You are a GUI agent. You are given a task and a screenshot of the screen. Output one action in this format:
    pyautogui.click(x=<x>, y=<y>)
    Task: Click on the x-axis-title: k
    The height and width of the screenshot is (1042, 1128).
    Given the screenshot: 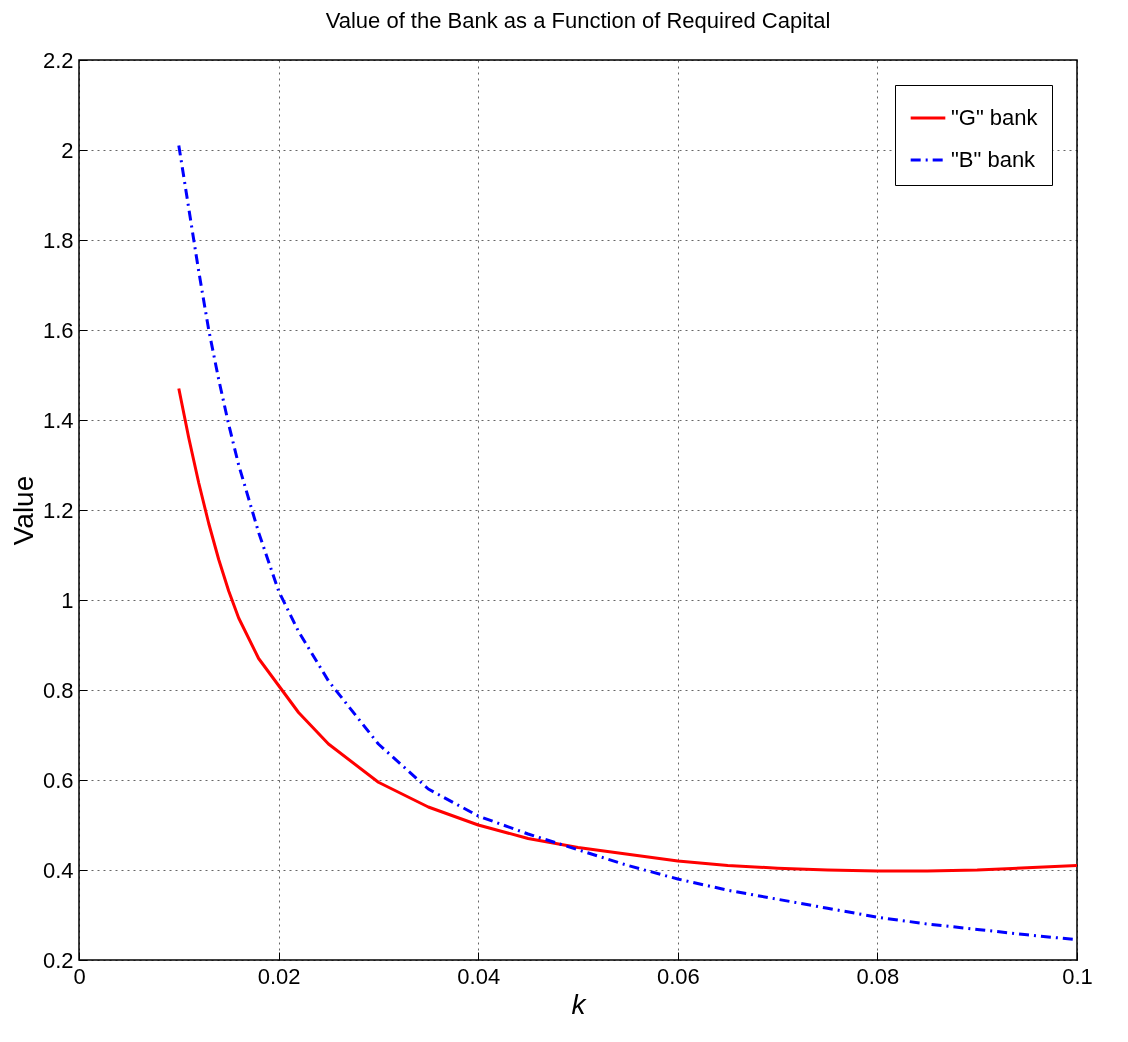 What is the action you would take?
    pyautogui.click(x=579, y=1004)
    